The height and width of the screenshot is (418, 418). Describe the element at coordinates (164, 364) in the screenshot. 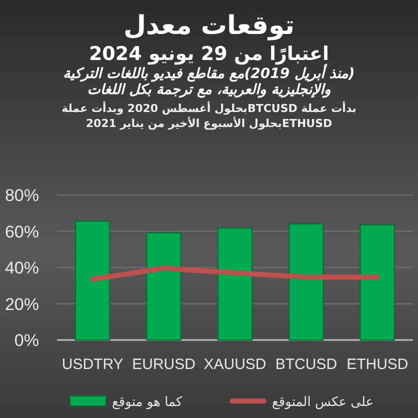

I see `x-tick-label: EURUSD` at that location.